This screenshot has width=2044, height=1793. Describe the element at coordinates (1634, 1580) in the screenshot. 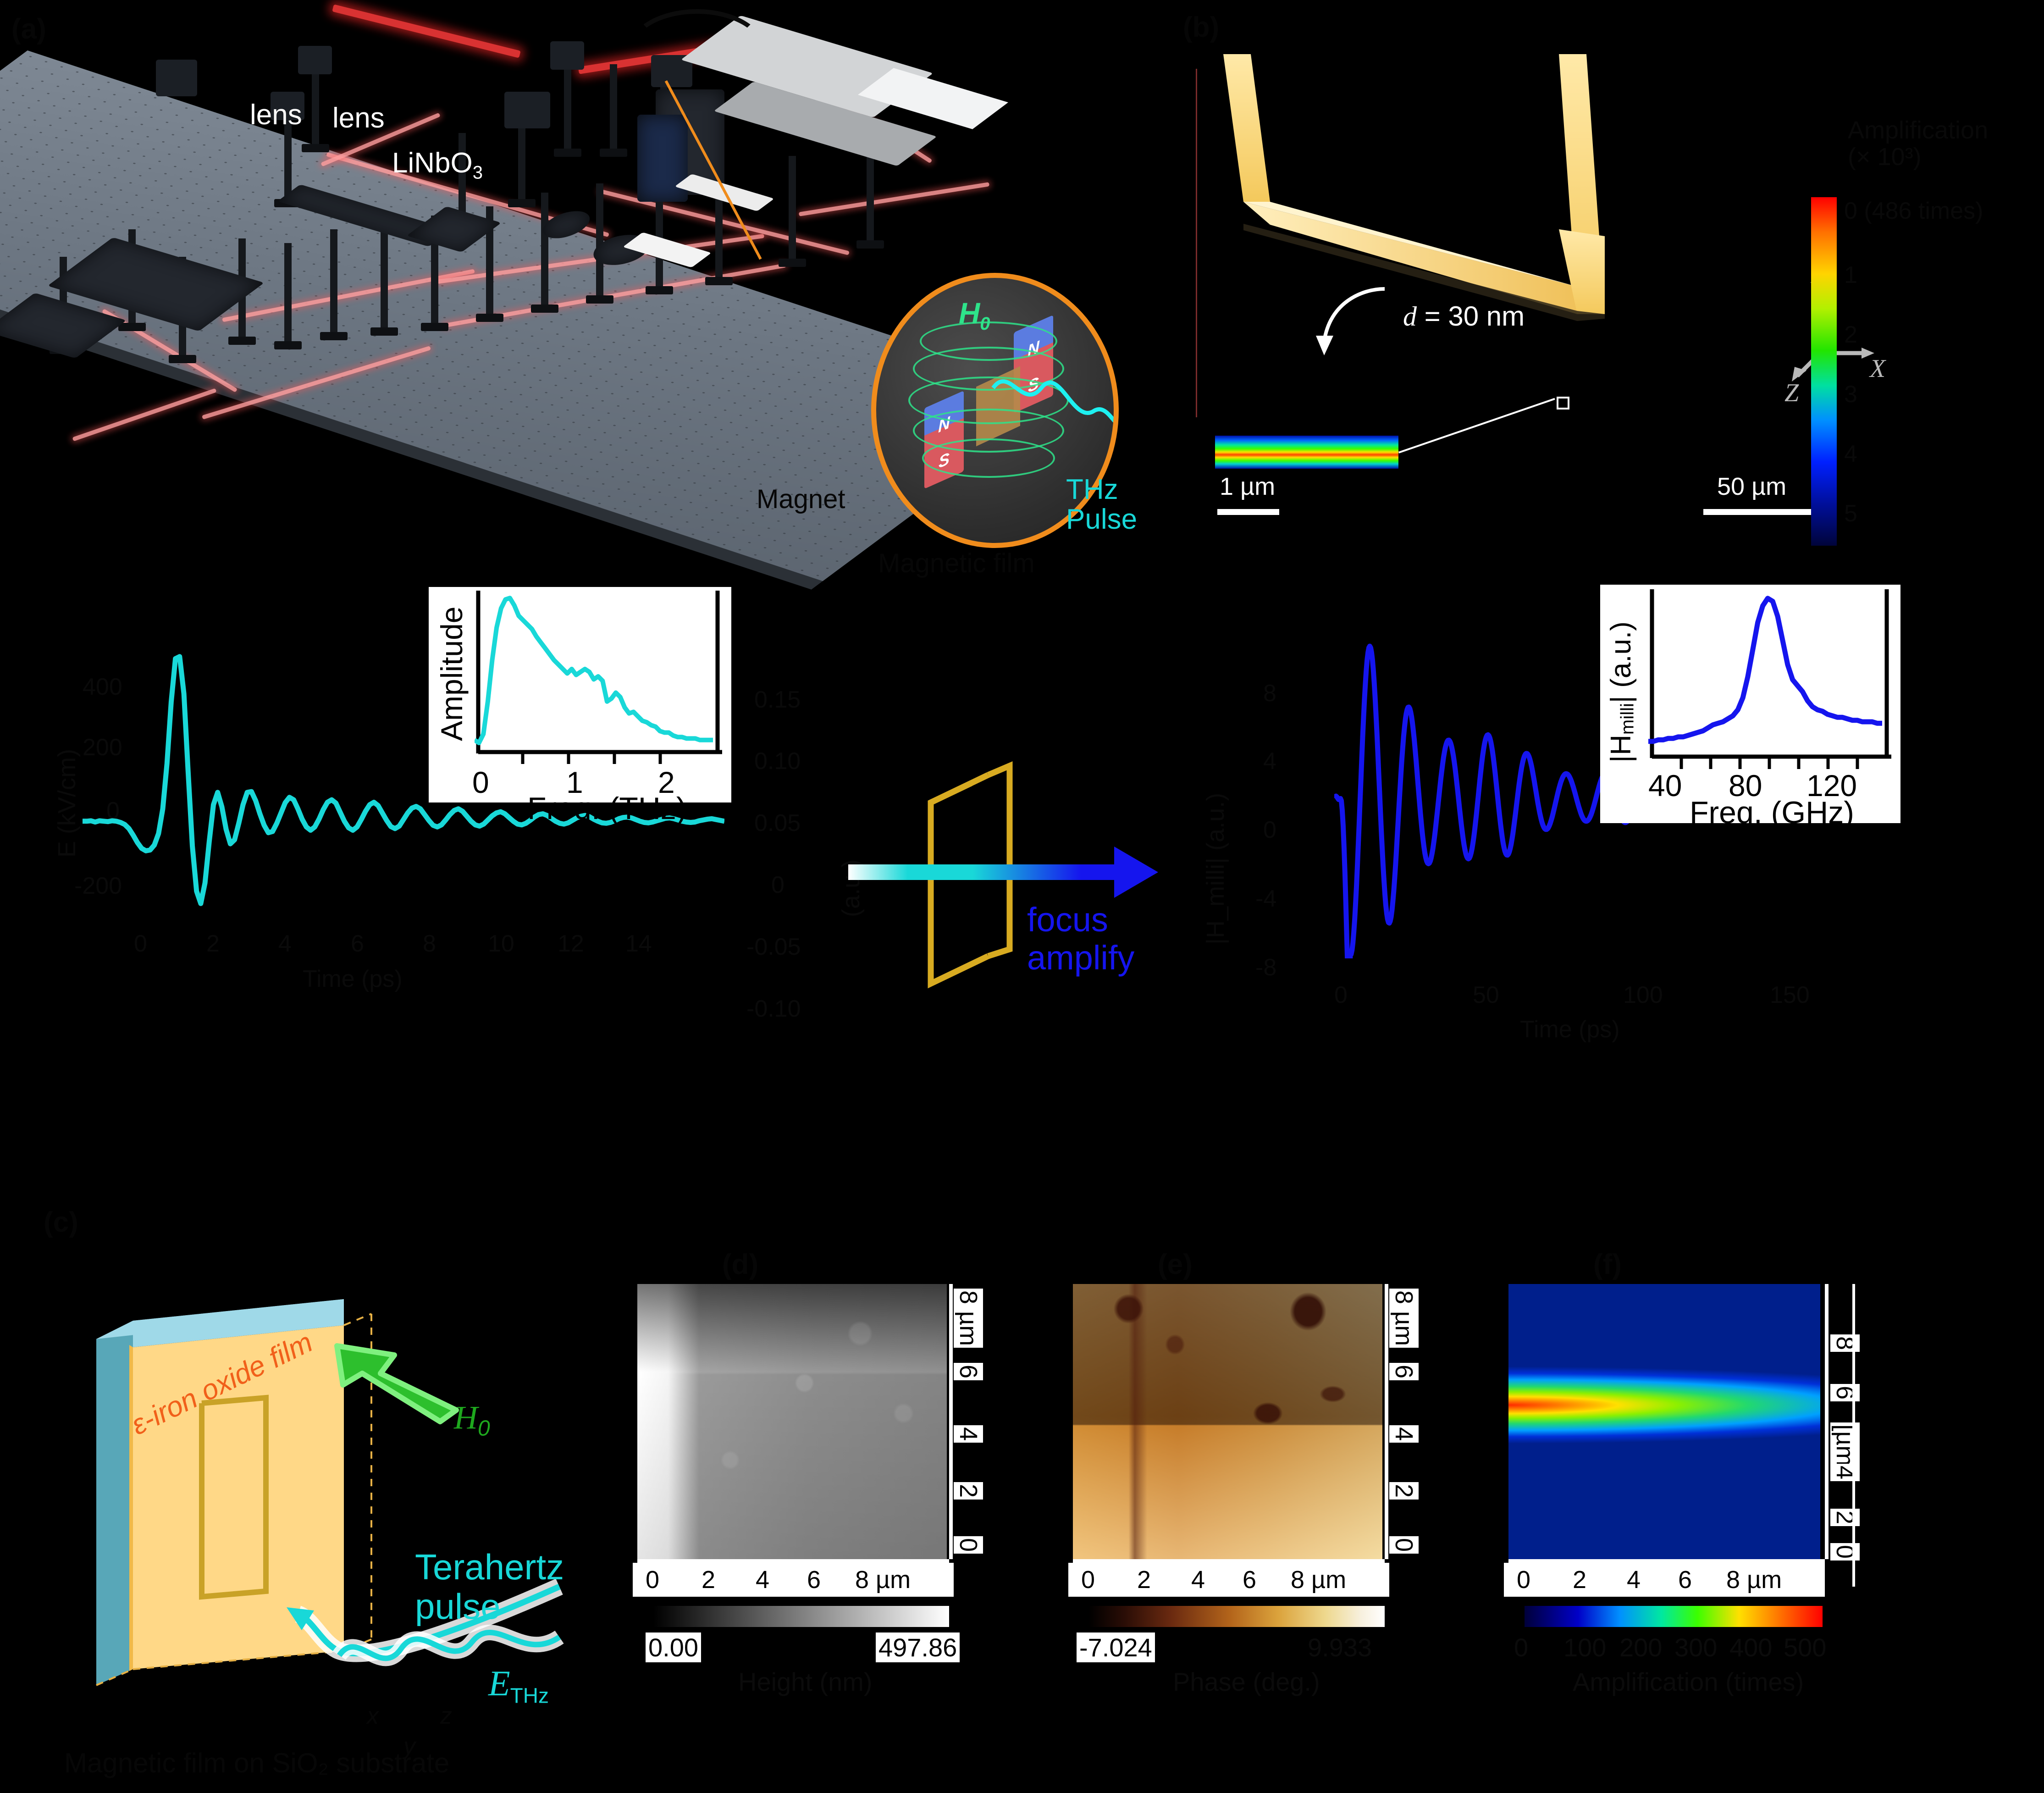

I see `simulation-xtick-4: 4` at that location.